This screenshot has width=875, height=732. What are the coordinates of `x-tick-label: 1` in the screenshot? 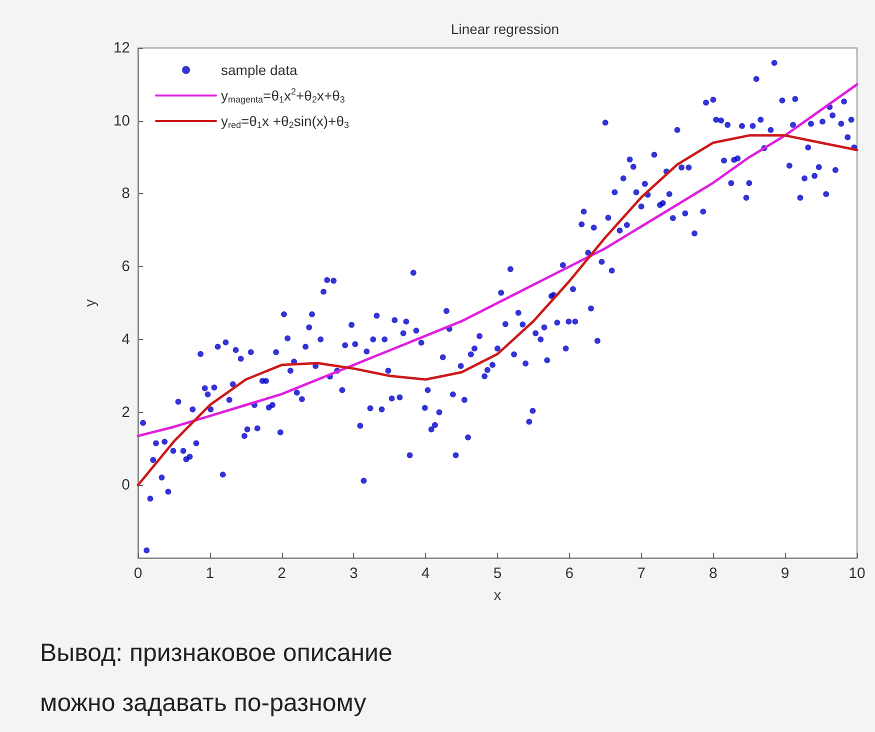 It's located at (210, 573).